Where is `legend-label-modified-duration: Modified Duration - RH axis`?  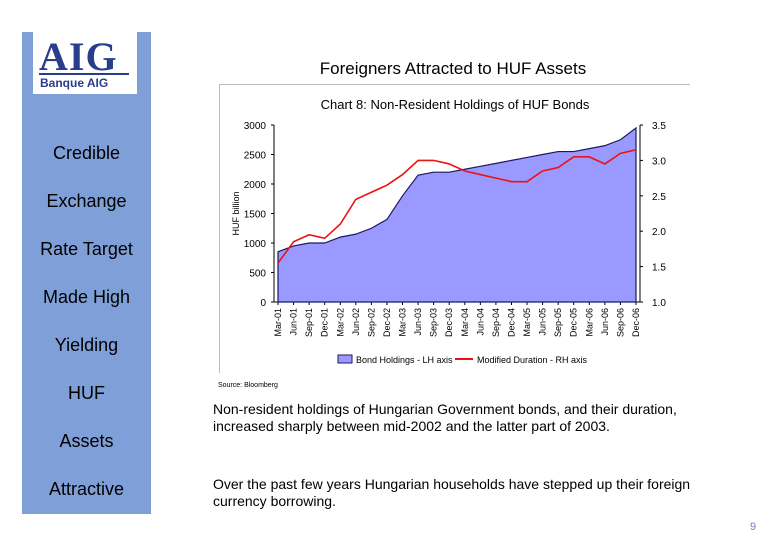 legend-label-modified-duration: Modified Duration - RH axis is located at coordinates (532, 360).